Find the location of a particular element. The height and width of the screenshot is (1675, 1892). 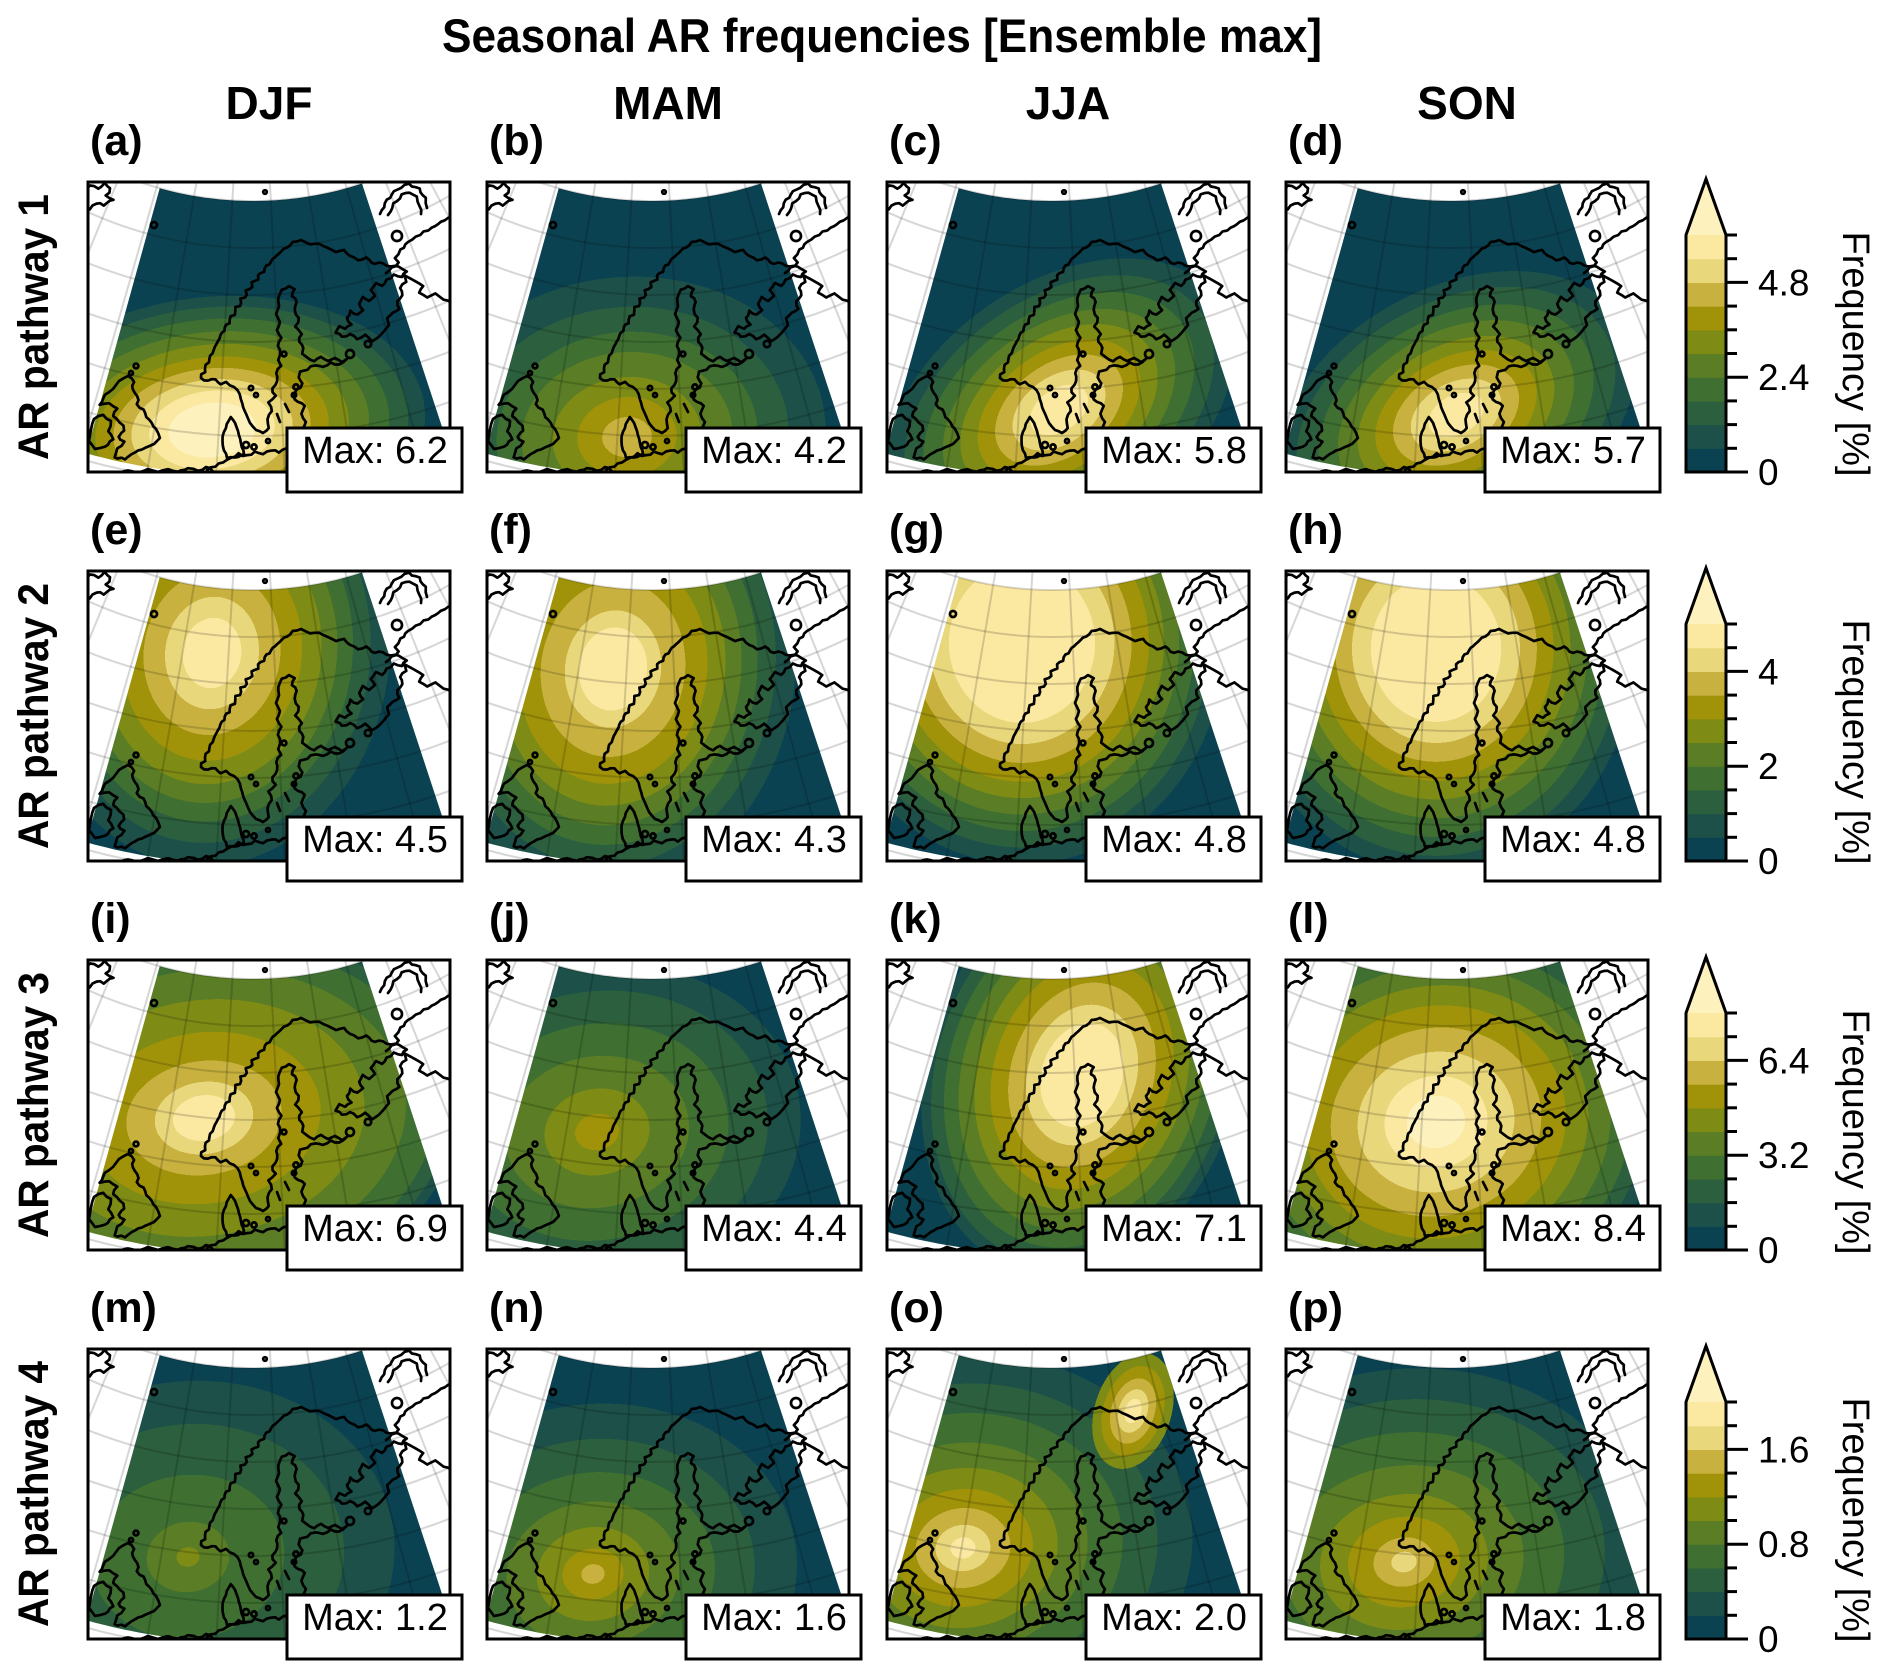

svg-text: (h) is located at coordinates (1315, 530).